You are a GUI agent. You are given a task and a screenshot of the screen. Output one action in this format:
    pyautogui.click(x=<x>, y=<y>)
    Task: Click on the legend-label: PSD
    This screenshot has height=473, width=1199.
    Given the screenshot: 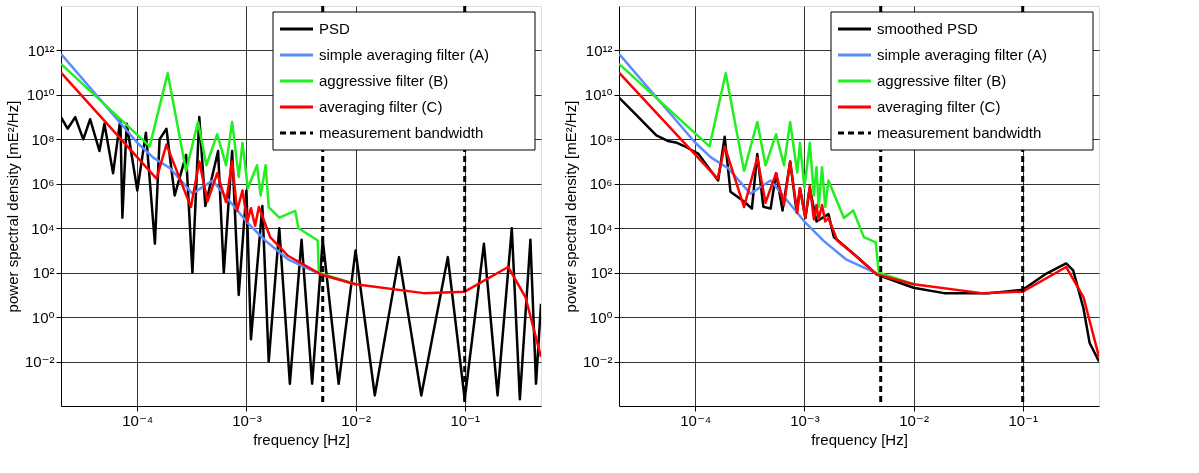 What is the action you would take?
    pyautogui.click(x=335, y=28)
    